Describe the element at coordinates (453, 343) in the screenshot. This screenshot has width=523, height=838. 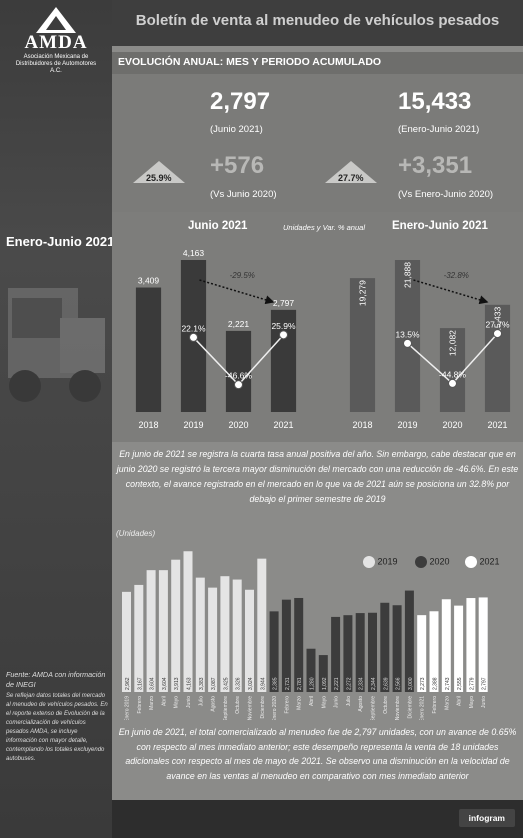
I see `annual-value-label: 12,082` at that location.